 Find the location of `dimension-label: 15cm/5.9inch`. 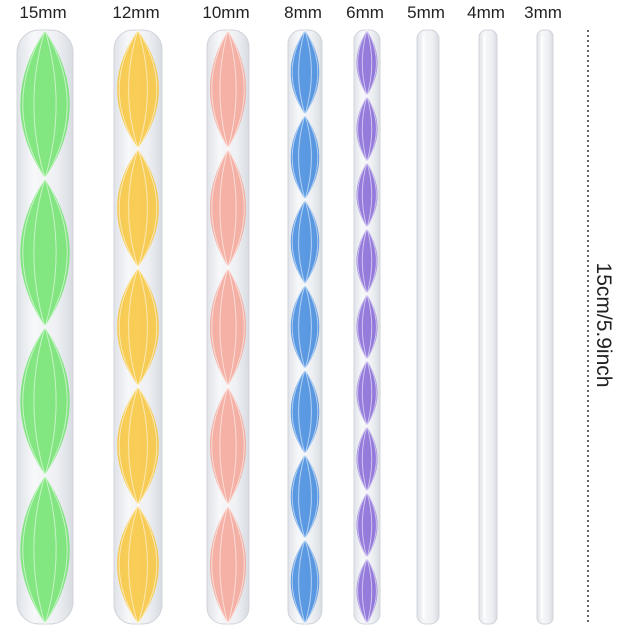

dimension-label: 15cm/5.9inch is located at coordinates (603, 325).